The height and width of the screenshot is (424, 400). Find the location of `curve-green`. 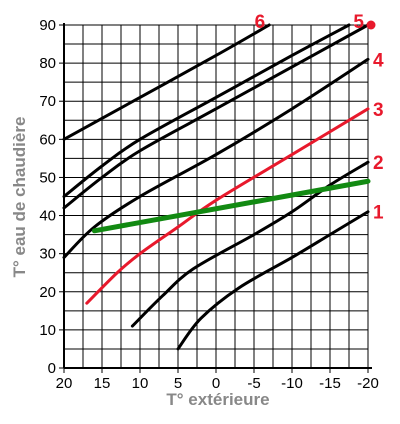

curve-green is located at coordinates (231, 206).